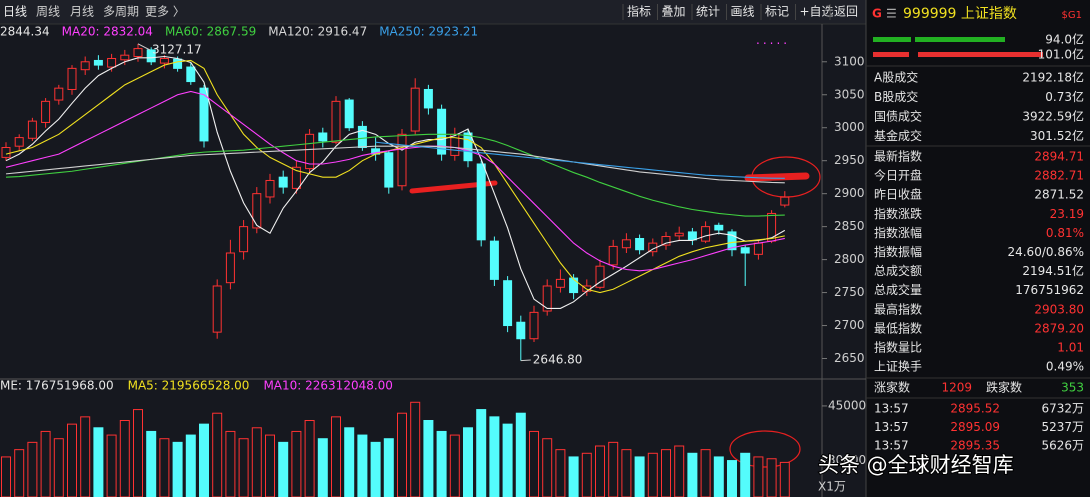  What do you see at coordinates (1059, 309) in the screenshot?
I see `stat-value: 2903.80` at bounding box center [1059, 309].